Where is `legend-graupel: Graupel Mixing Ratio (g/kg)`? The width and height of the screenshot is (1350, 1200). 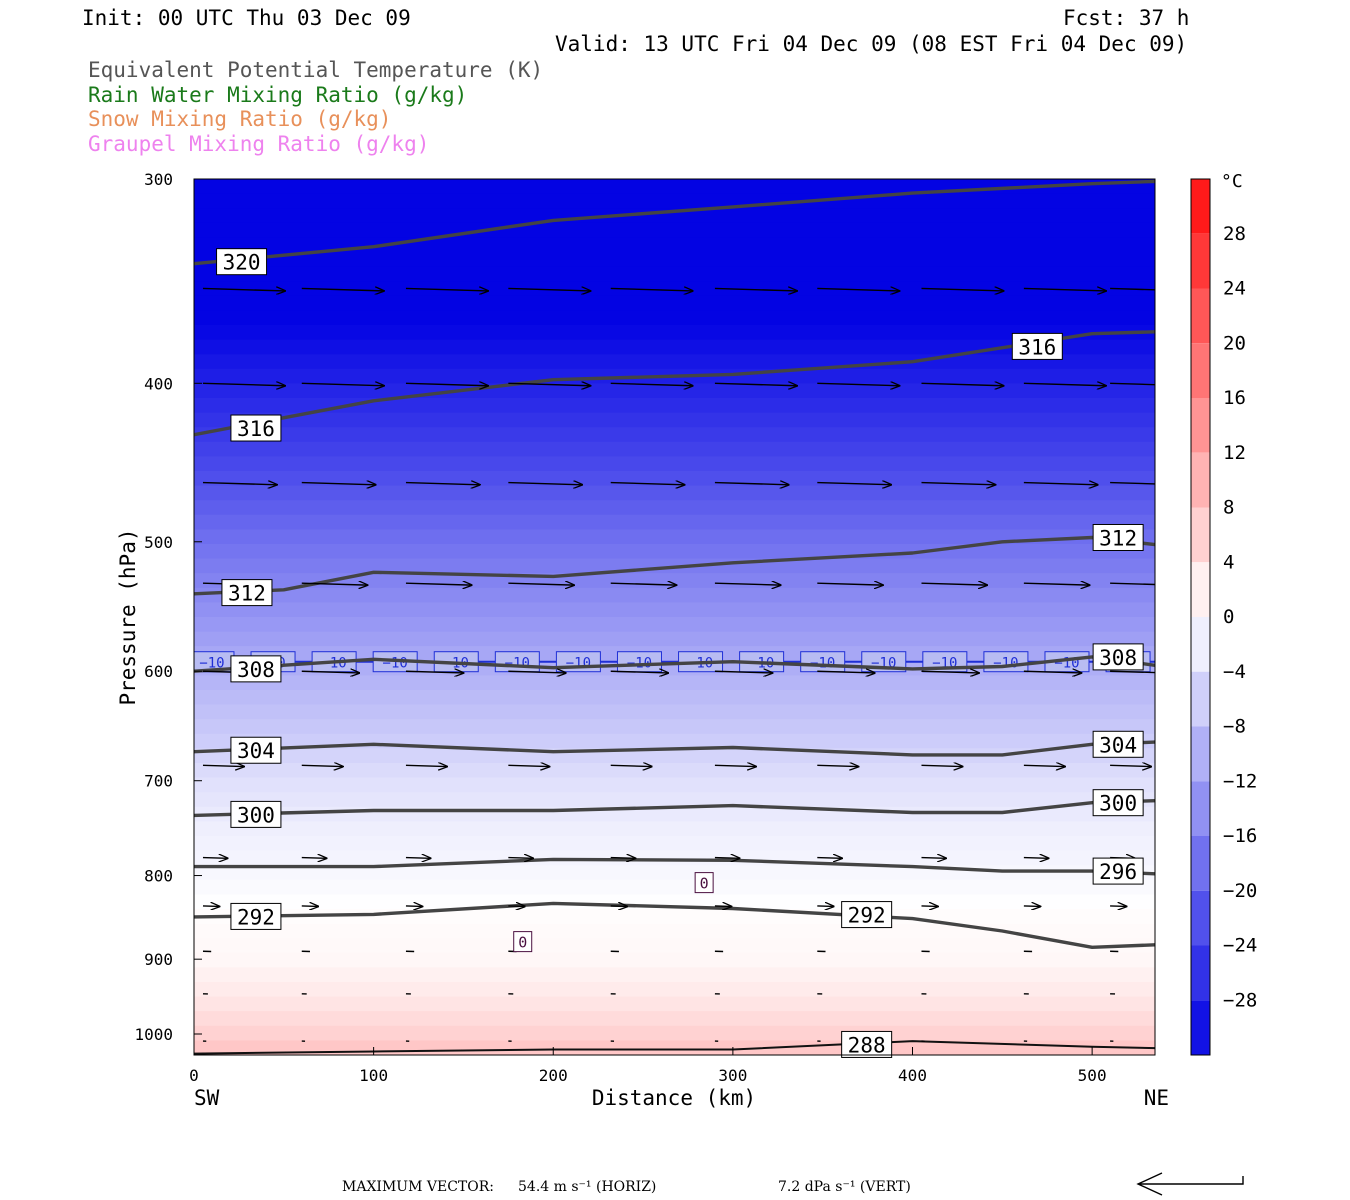
legend-graupel: Graupel Mixing Ratio (g/kg) is located at coordinates (259, 144).